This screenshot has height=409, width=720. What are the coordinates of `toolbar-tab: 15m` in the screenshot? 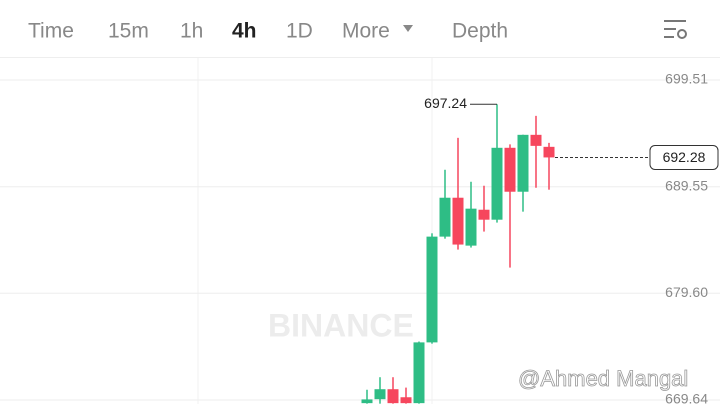 It's located at (128, 31).